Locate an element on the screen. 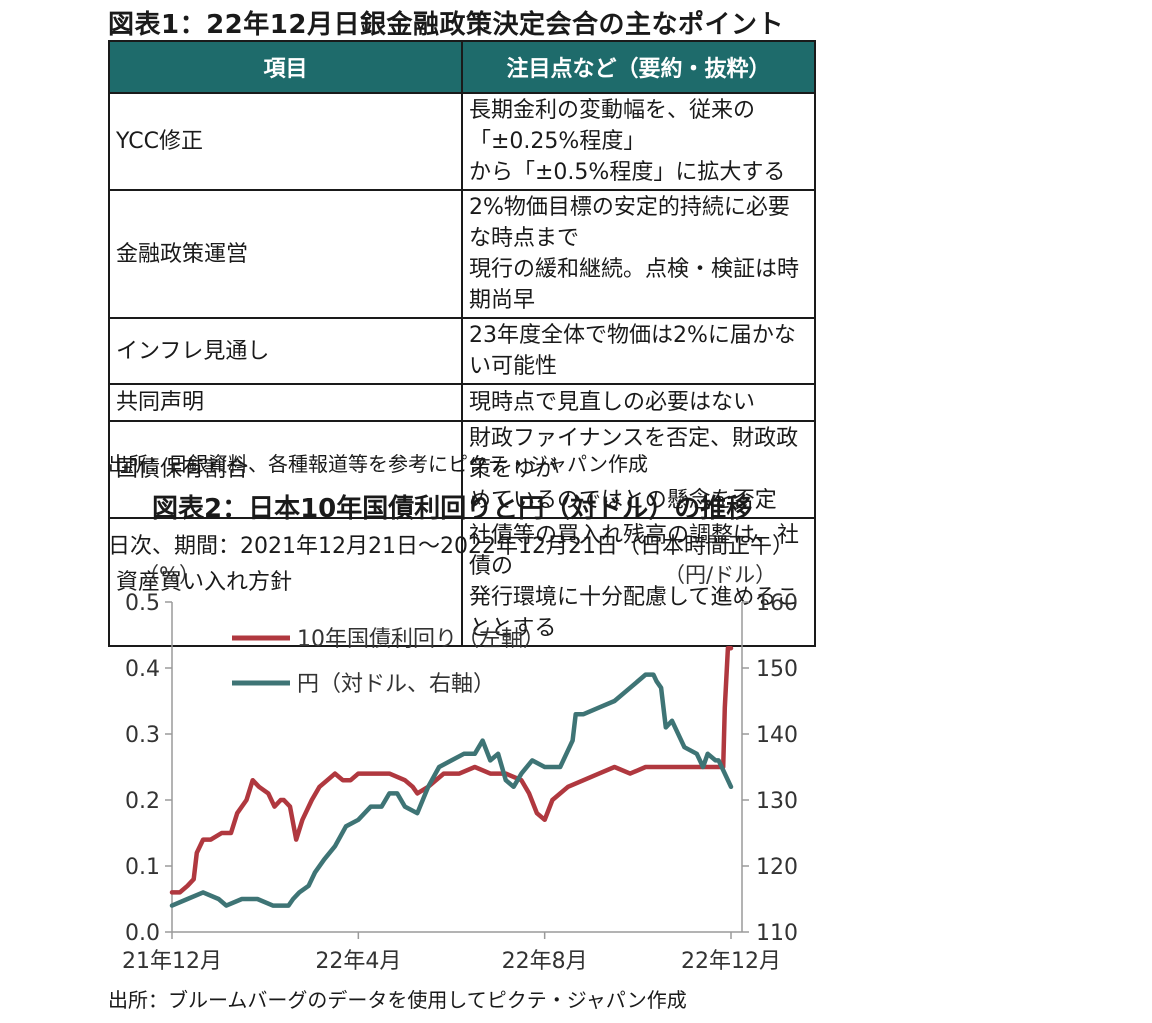  chart-source: 出所：ブルームバーグのデータを使用してピクテ・ジャパン作成 is located at coordinates (397, 1000).